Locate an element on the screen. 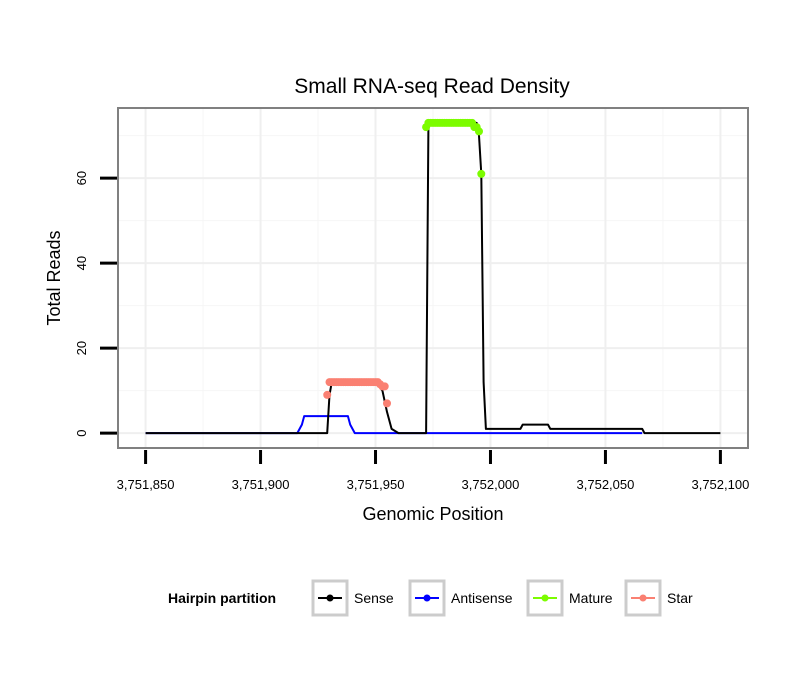  y-tick-label: 0 is located at coordinates (81, 433).